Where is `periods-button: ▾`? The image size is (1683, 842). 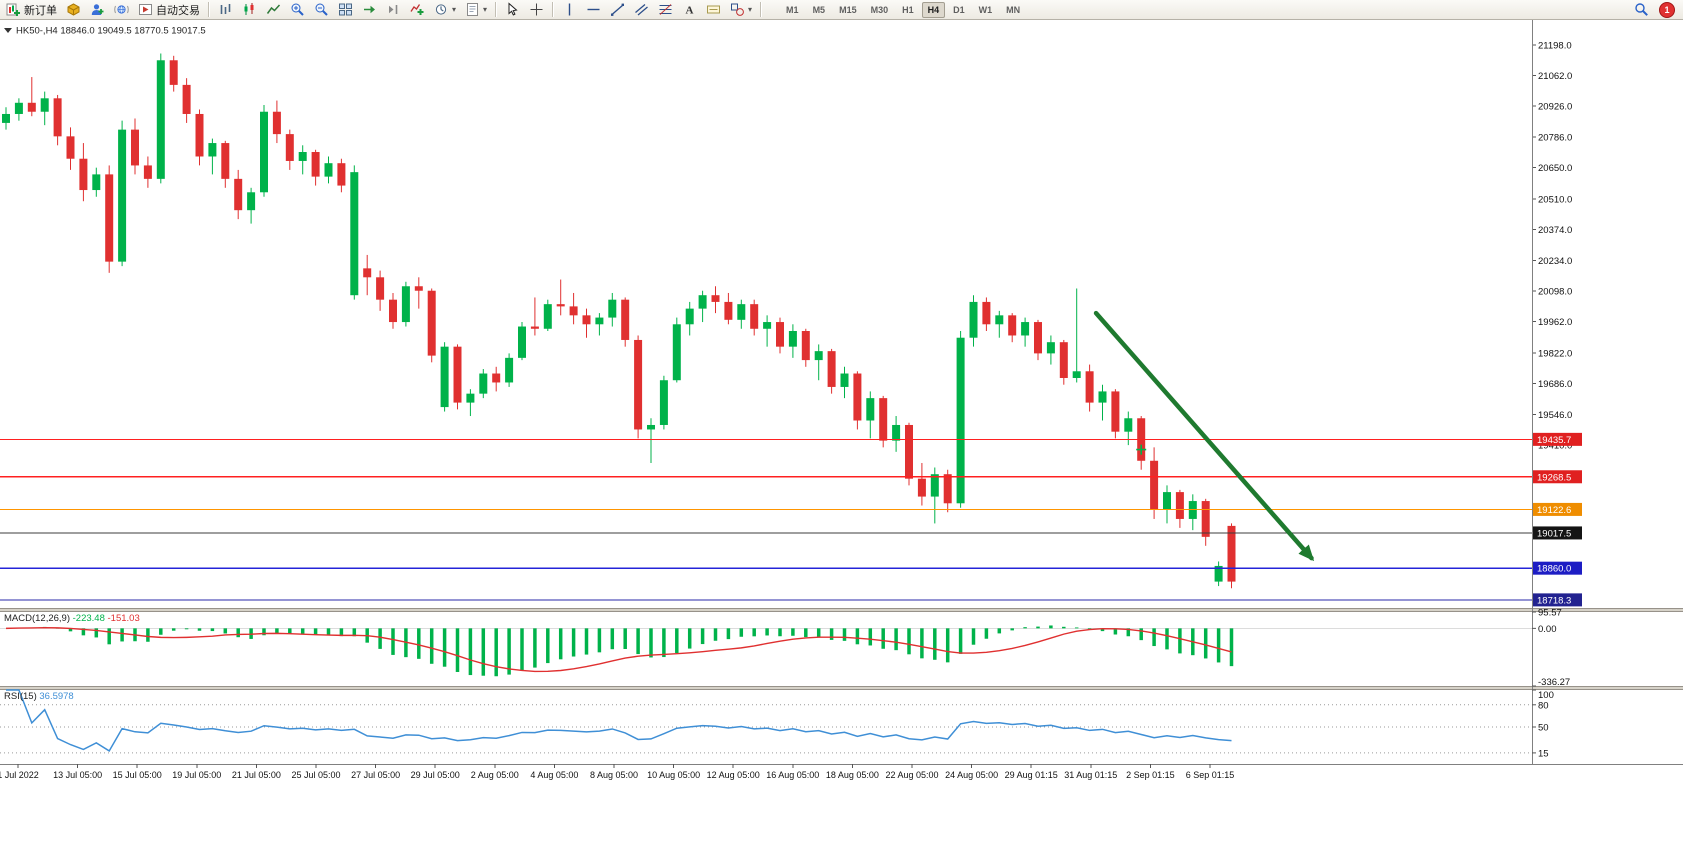 periods-button: ▾ is located at coordinates (445, 10).